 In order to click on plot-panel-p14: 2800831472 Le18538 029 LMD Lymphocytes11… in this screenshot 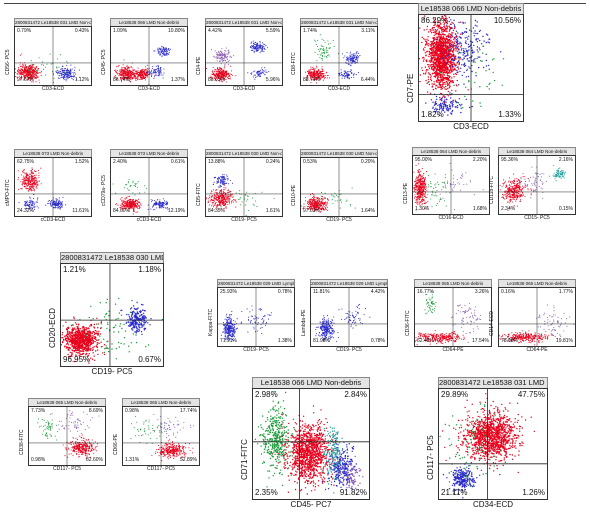, I will do `click(344, 316)`.